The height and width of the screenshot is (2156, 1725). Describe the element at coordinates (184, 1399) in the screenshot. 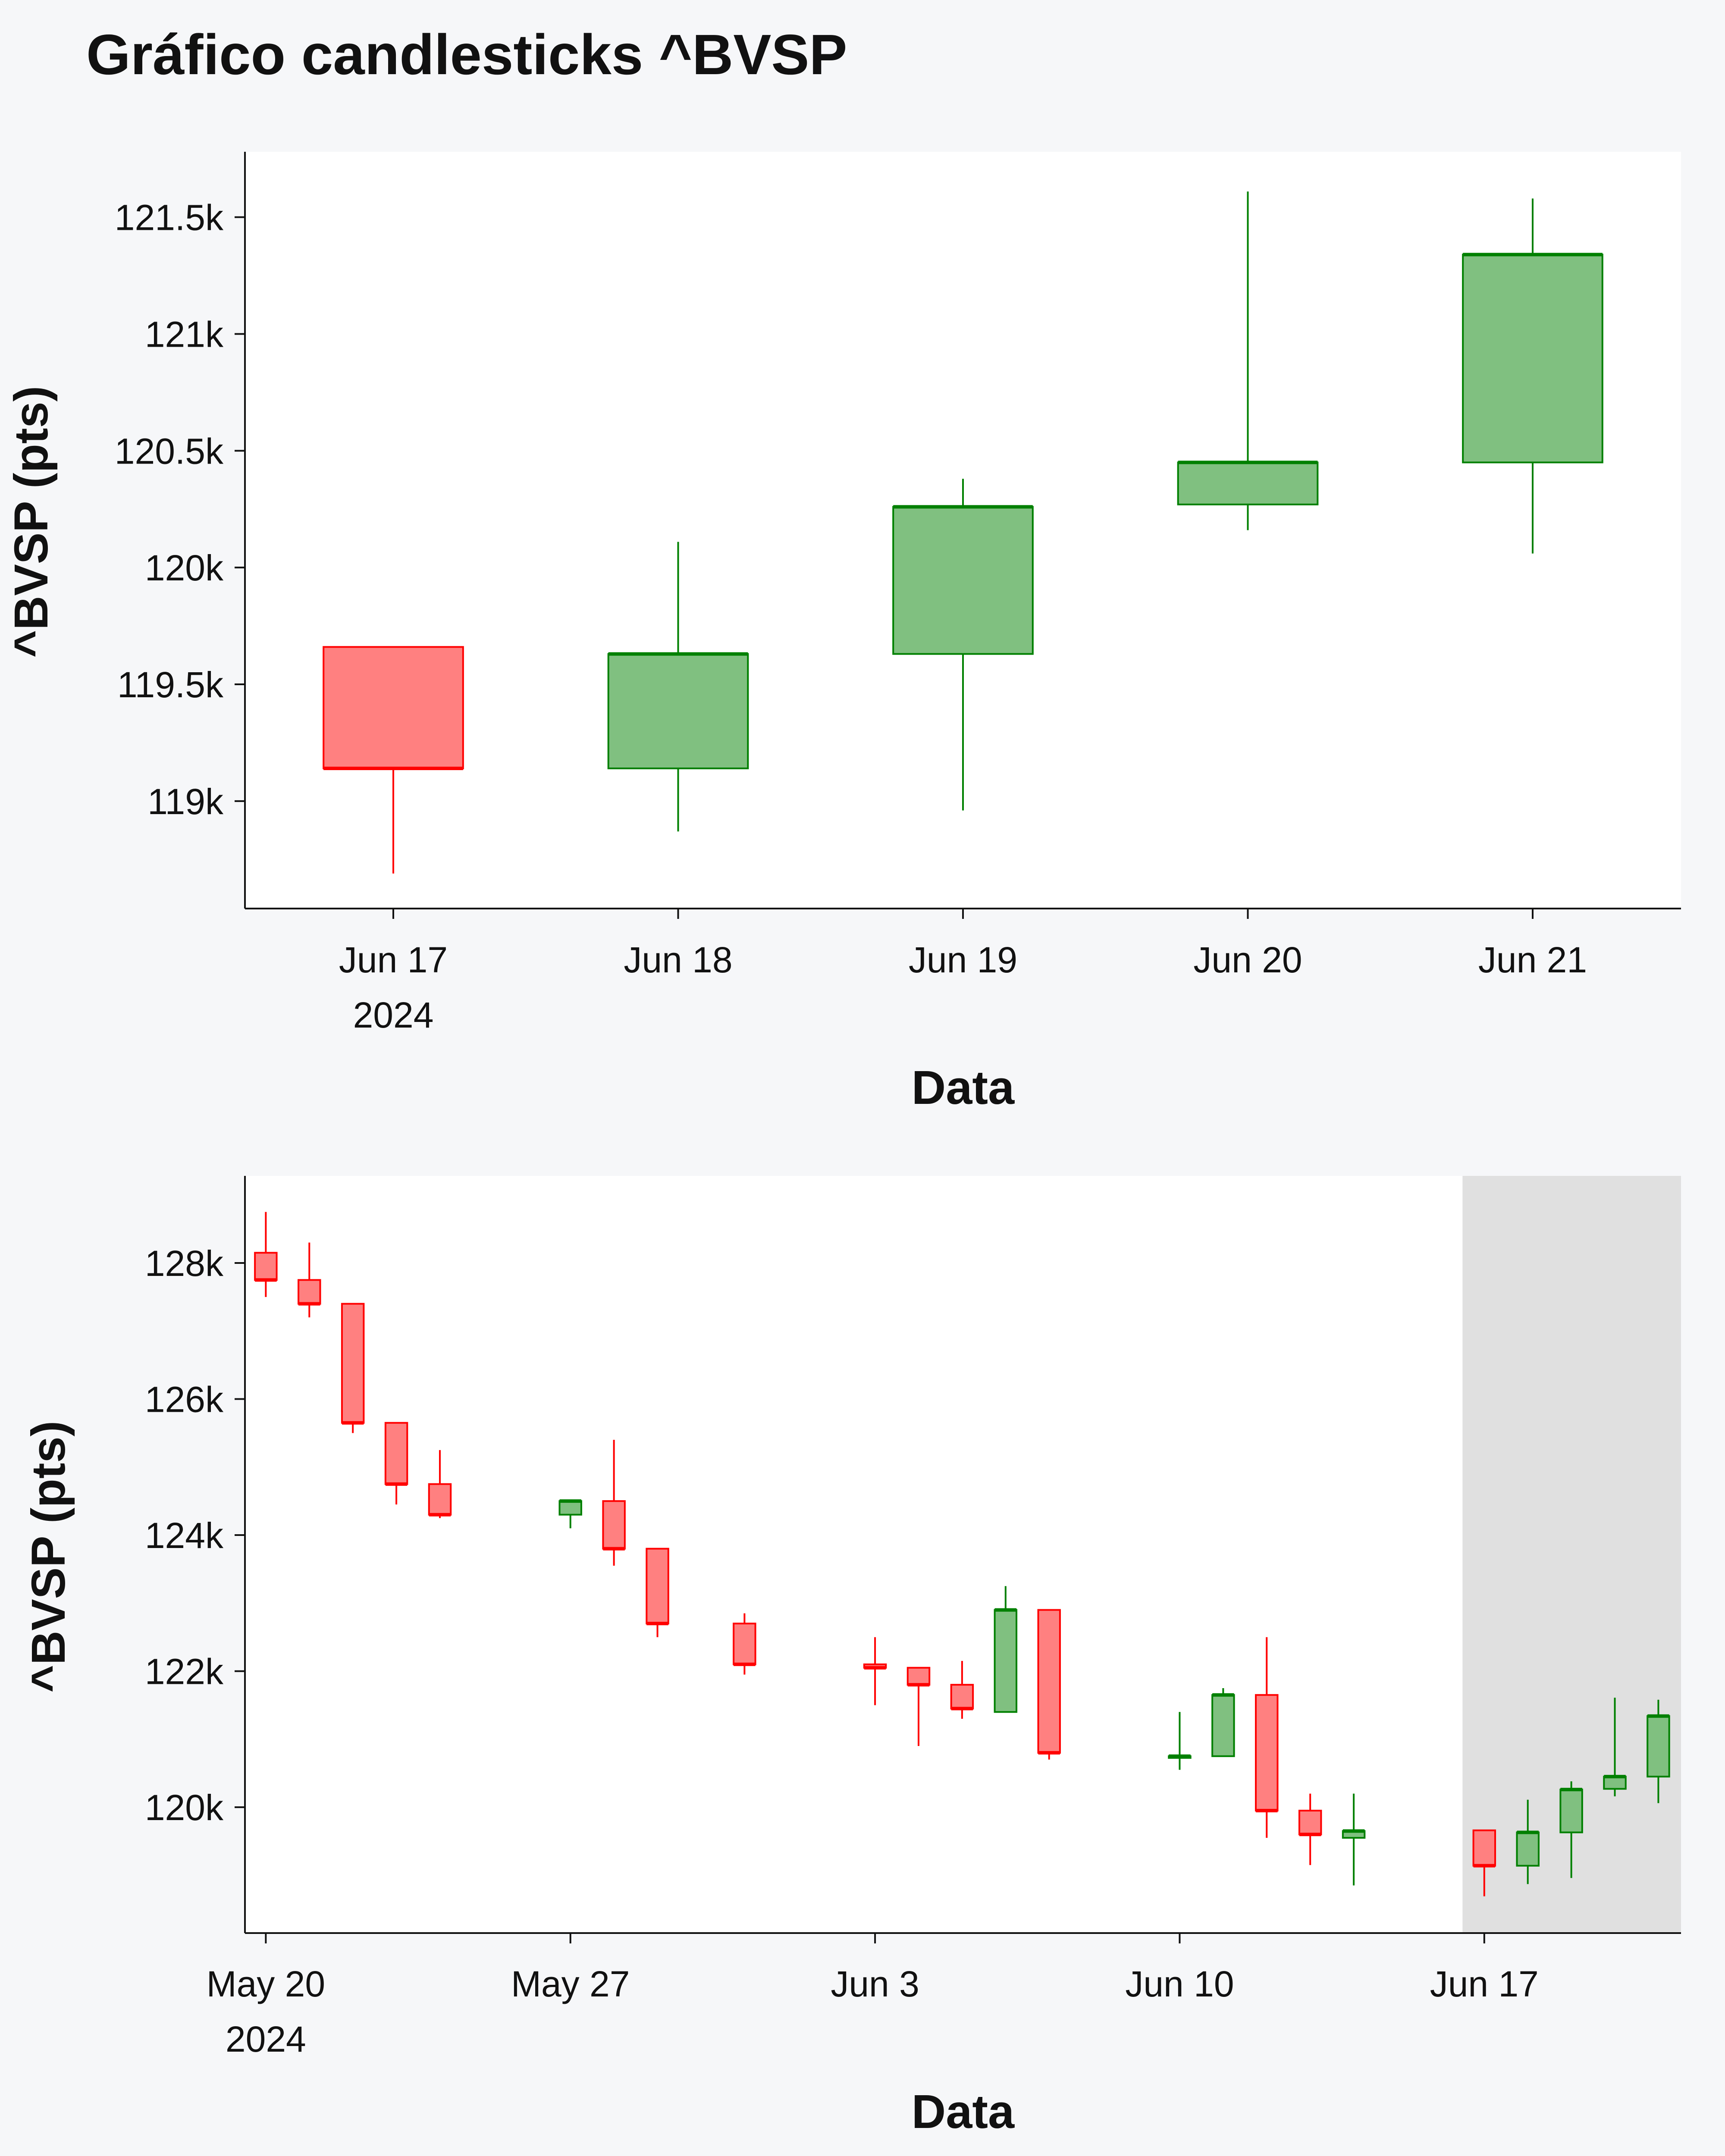

I see `y-tick-label: 126k` at that location.